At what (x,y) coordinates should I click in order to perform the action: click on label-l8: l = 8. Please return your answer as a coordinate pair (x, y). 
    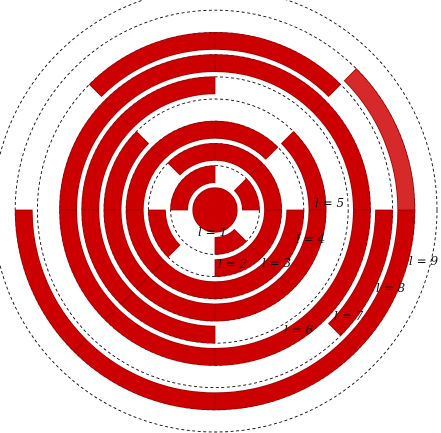
    Looking at the image, I should click on (391, 288).